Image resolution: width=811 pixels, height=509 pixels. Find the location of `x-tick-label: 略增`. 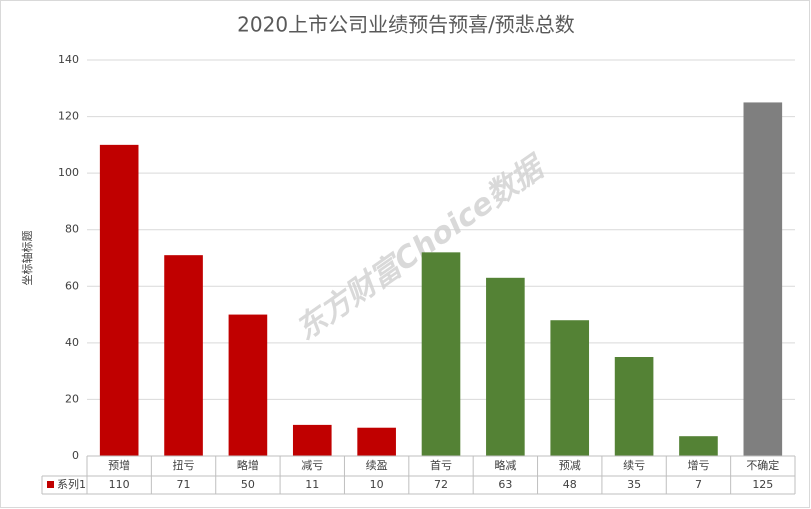

x-tick-label: 略增 is located at coordinates (248, 465).